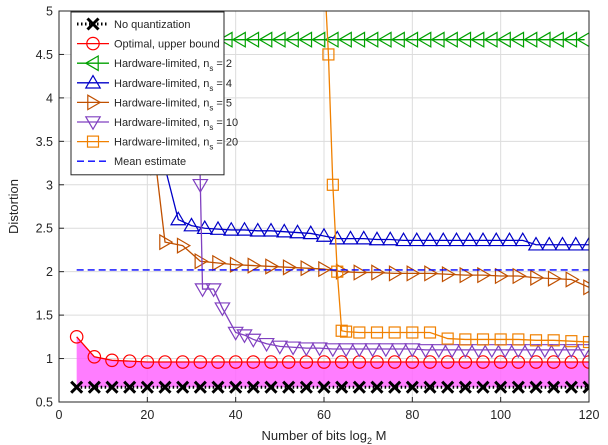  Describe the element at coordinates (44, 55) in the screenshot. I see `y-tick-label: 4.5` at that location.